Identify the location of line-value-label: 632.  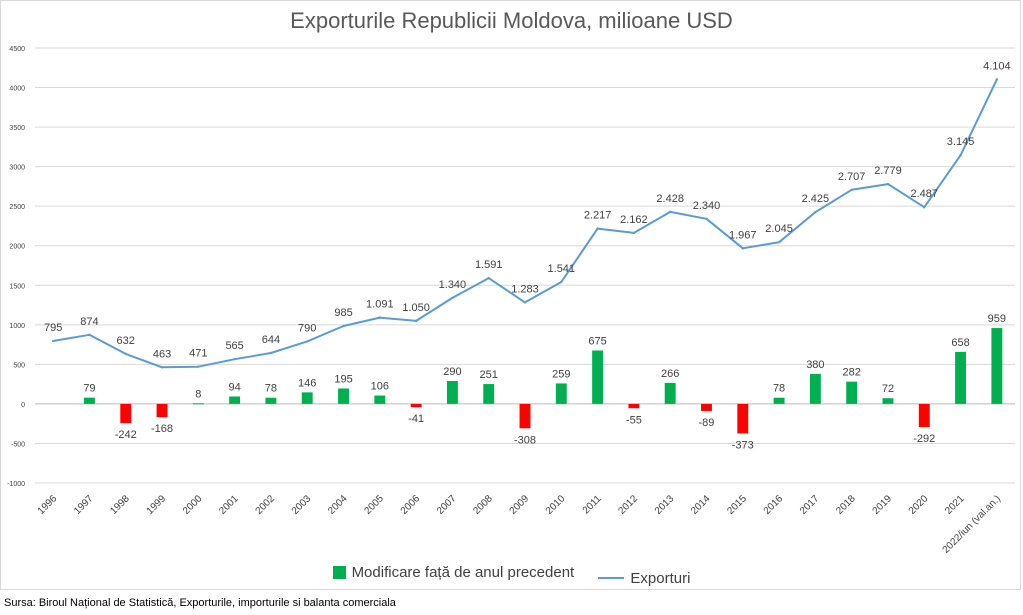
(126, 341).